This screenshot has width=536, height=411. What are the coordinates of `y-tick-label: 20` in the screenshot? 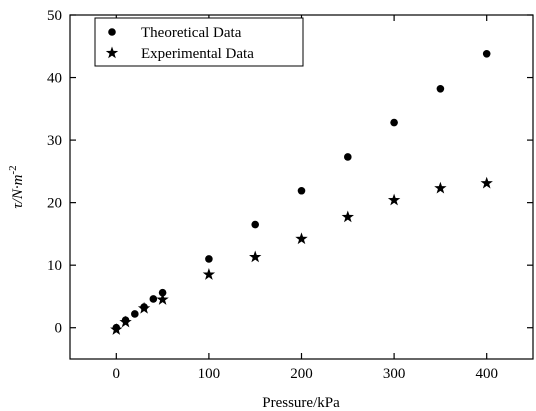 It's located at (54, 204).